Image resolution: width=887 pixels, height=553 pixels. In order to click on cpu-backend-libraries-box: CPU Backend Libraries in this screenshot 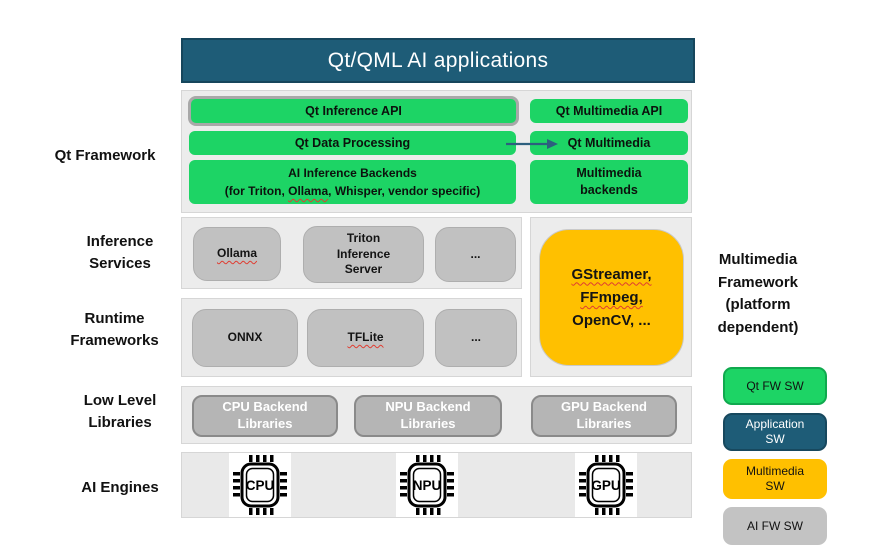, I will do `click(265, 416)`.